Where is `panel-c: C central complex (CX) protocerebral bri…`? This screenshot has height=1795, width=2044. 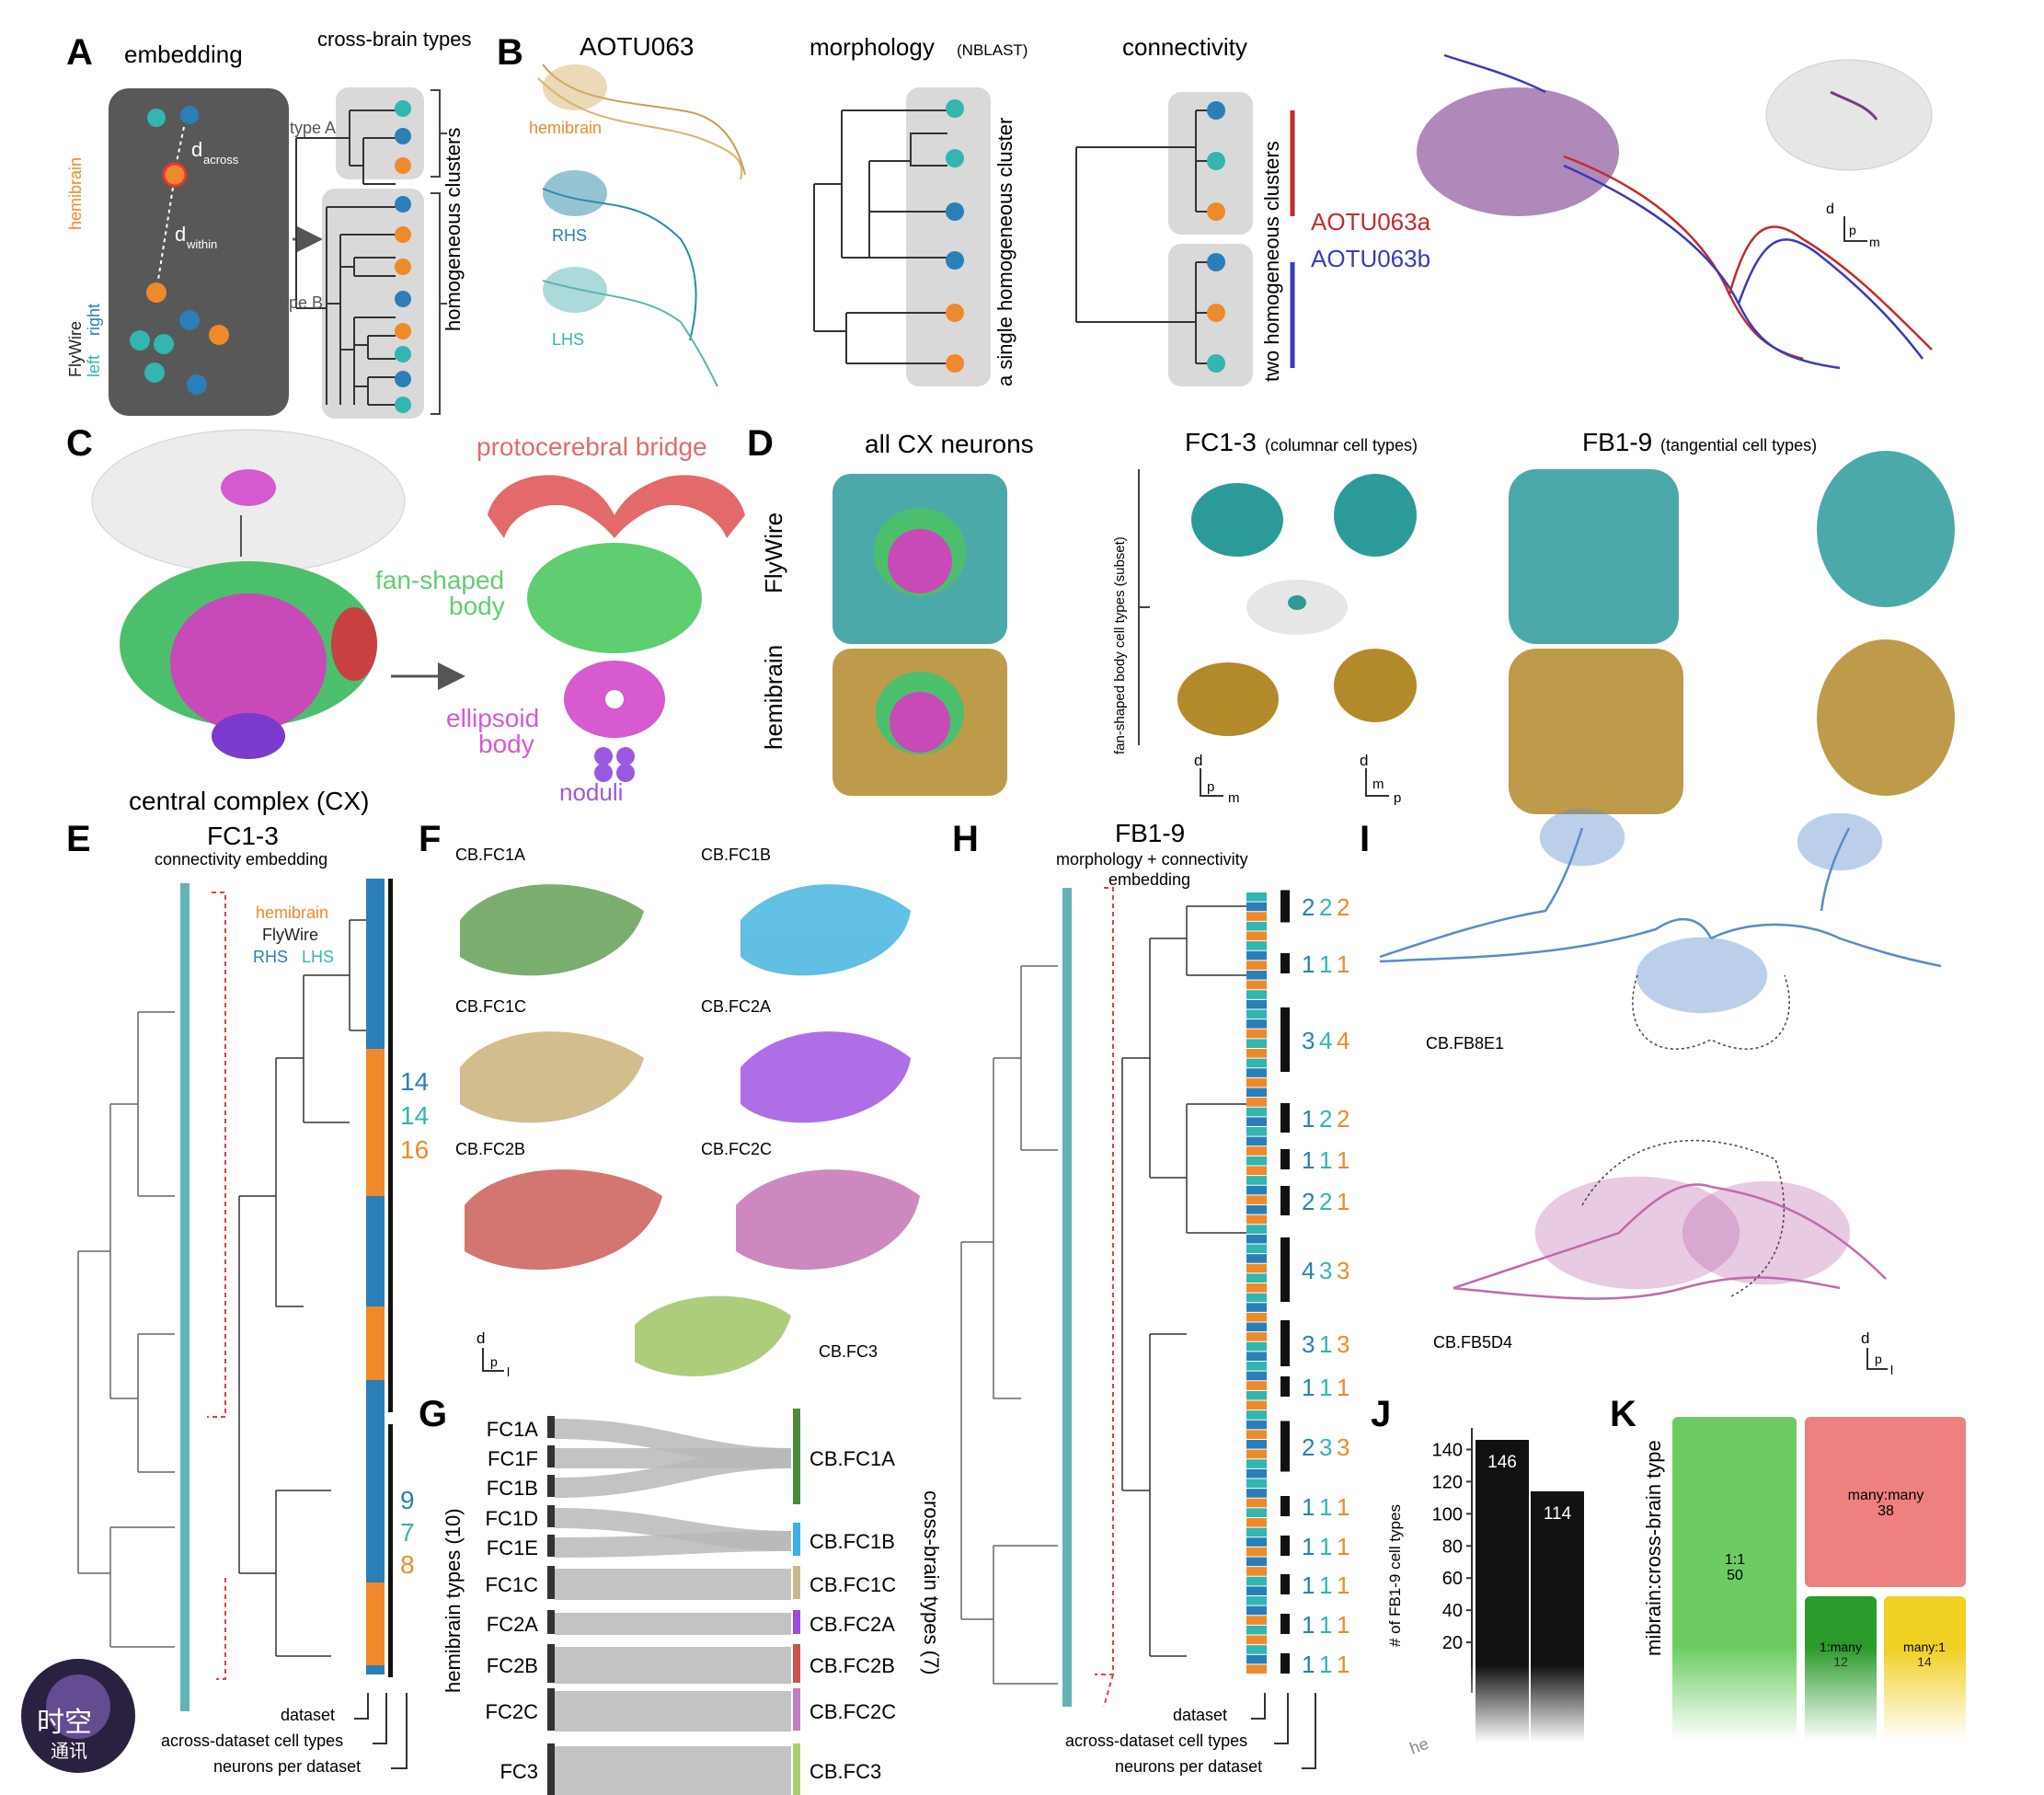 panel-c: C central complex (CX) protocerebral bri… is located at coordinates (405, 619).